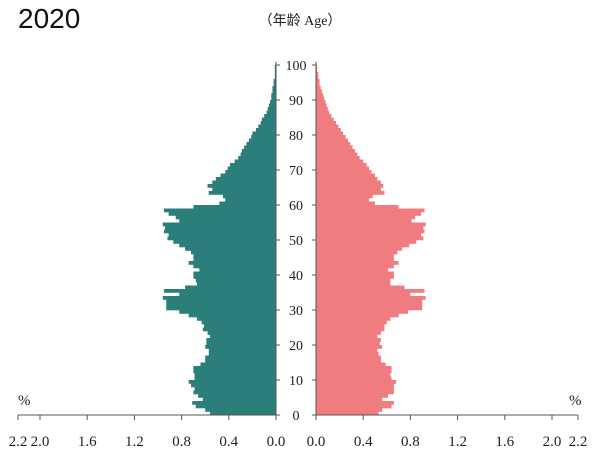  Describe the element at coordinates (296, 276) in the screenshot. I see `age-tick-label: 40` at that location.